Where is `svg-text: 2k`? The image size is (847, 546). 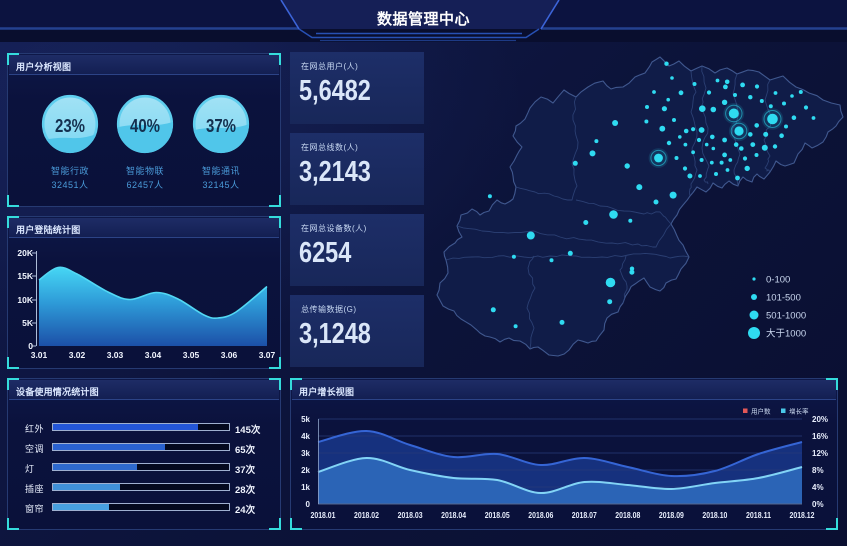 svg-text: 2k is located at coordinates (305, 470).